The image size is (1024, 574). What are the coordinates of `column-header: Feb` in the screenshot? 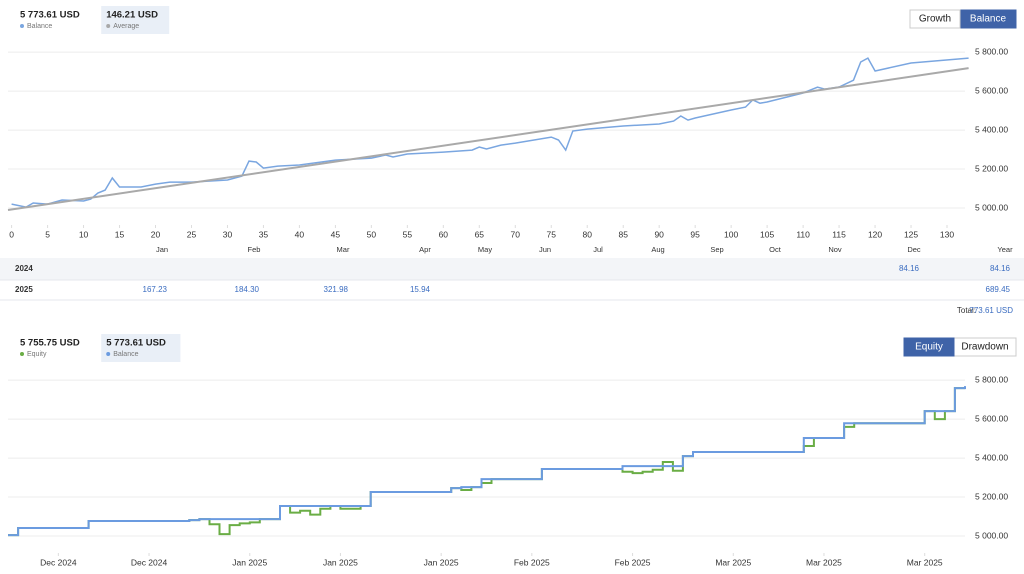 It's located at (254, 249).